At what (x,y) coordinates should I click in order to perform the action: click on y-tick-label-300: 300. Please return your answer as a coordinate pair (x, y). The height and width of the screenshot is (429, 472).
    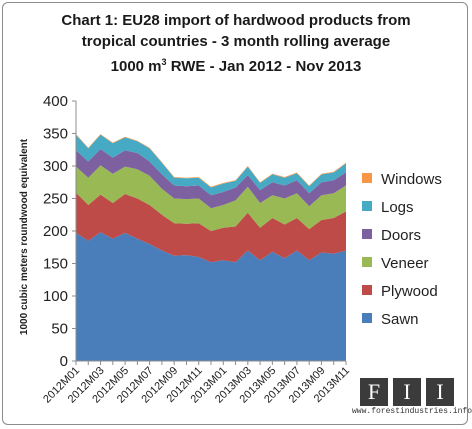
    Looking at the image, I should click on (55, 166).